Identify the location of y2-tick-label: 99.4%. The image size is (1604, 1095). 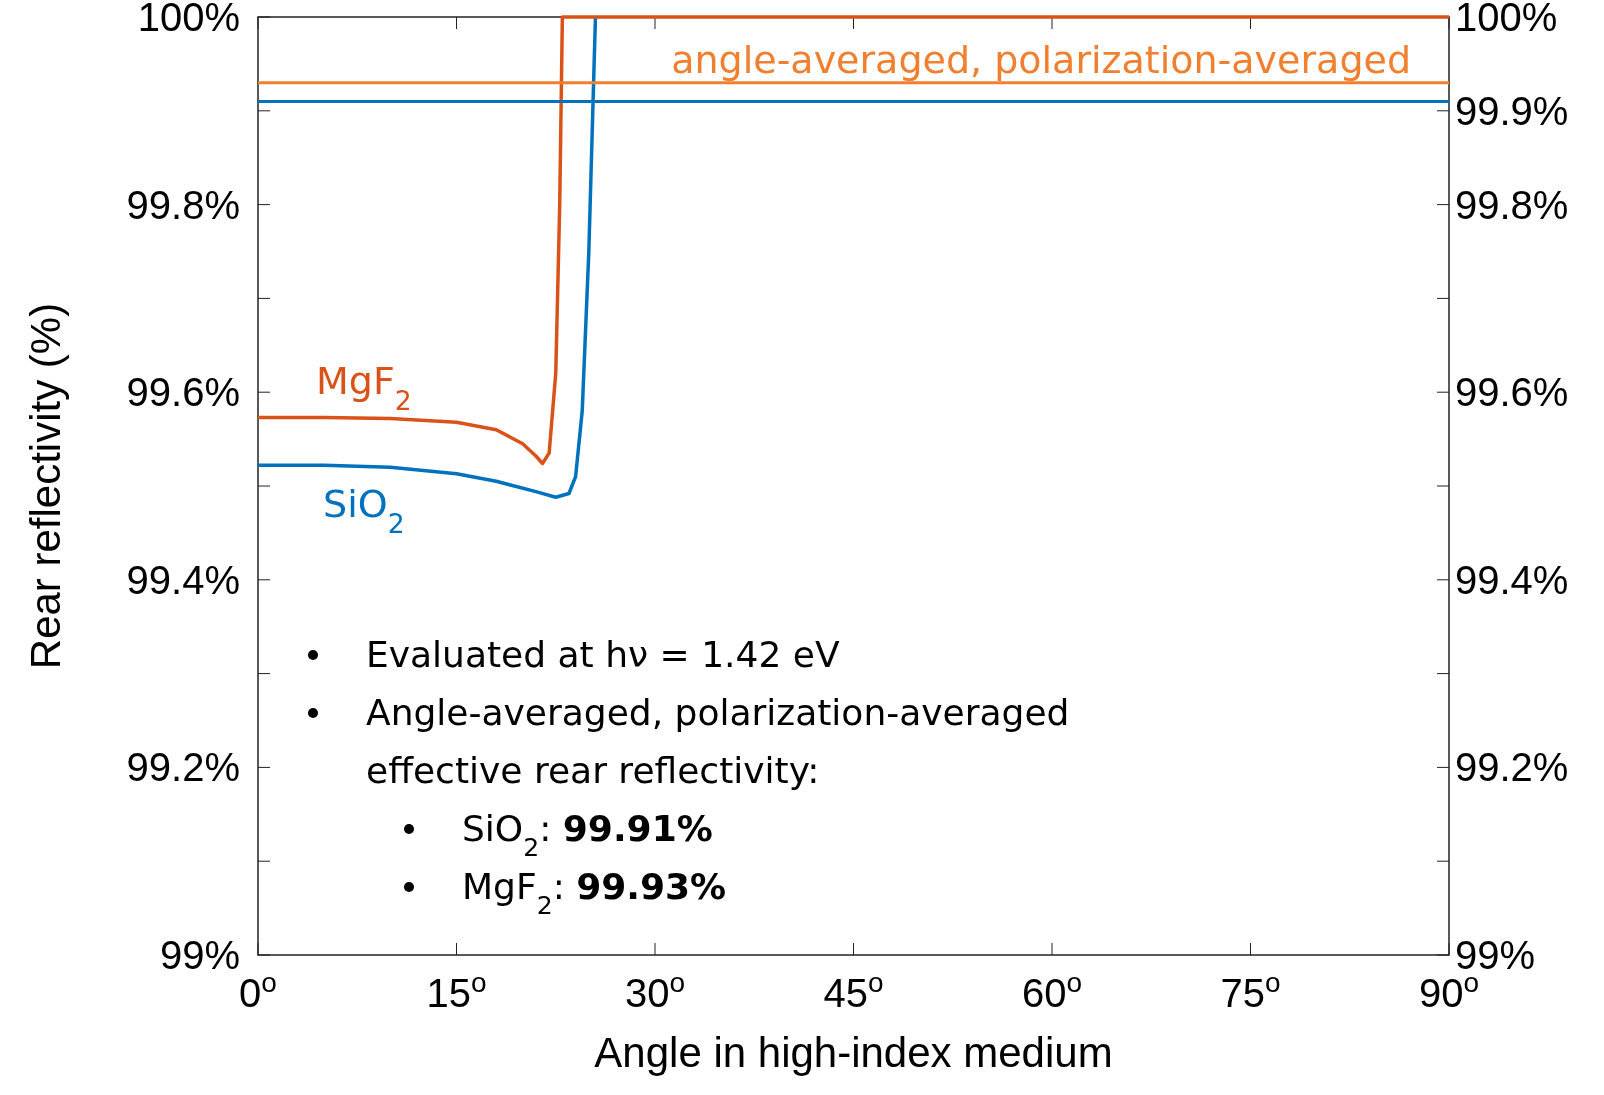
(1512, 579).